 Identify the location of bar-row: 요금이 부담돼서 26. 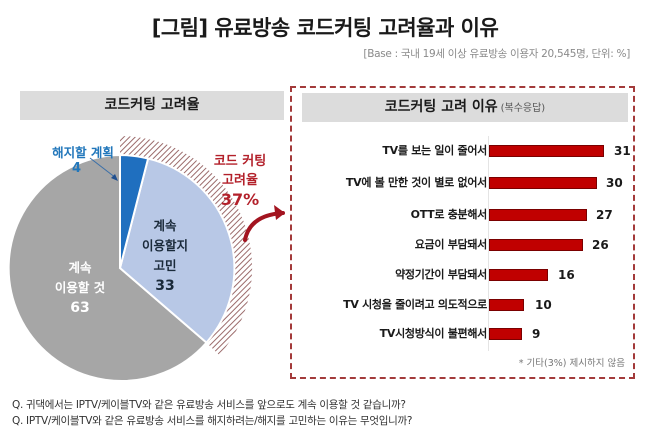
(464, 245).